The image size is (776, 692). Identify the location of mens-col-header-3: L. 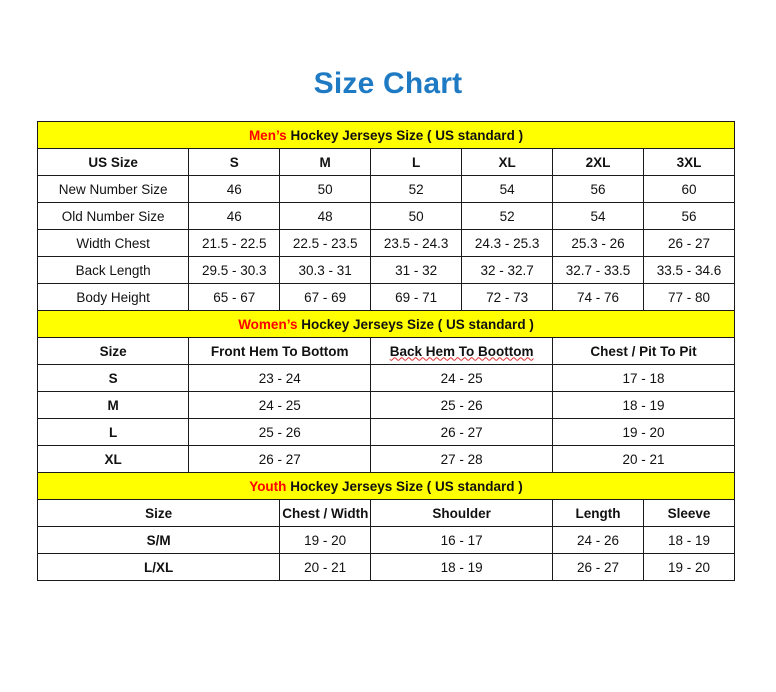
(416, 162).